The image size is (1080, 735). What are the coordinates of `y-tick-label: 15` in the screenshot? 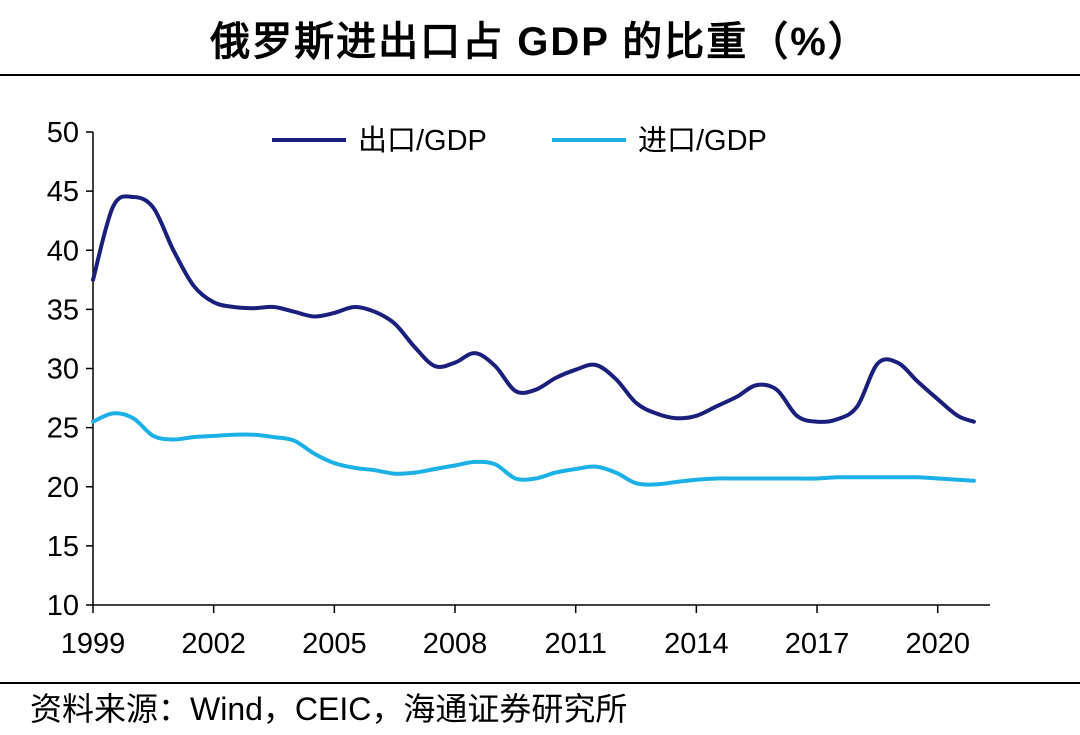 It's located at (63, 547).